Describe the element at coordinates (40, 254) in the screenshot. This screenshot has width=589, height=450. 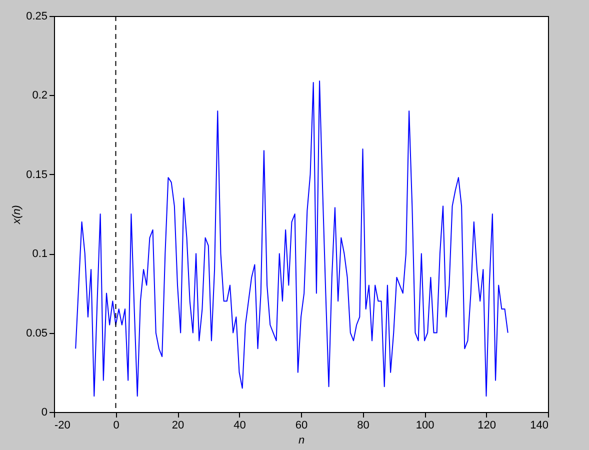
I see `y-tick-label: 0.1` at that location.